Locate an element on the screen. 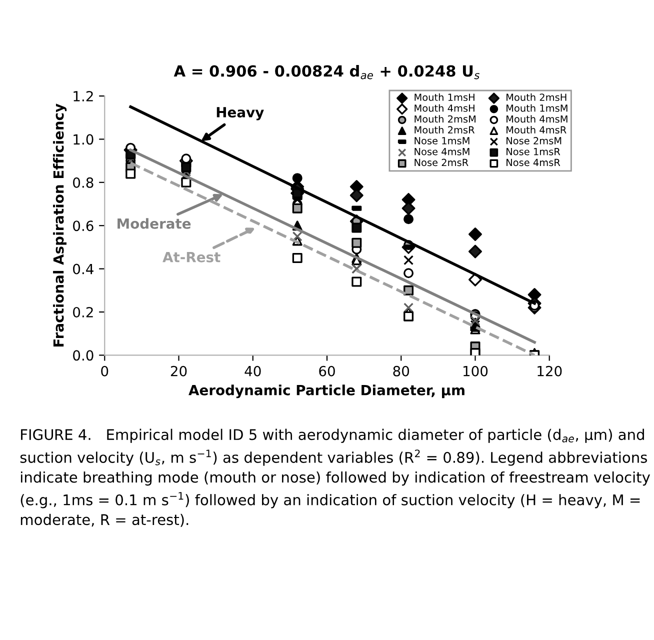 The width and height of the screenshot is (654, 640). x-axis-title: Aerodynamic Particle Diameter, μm is located at coordinates (326, 391).